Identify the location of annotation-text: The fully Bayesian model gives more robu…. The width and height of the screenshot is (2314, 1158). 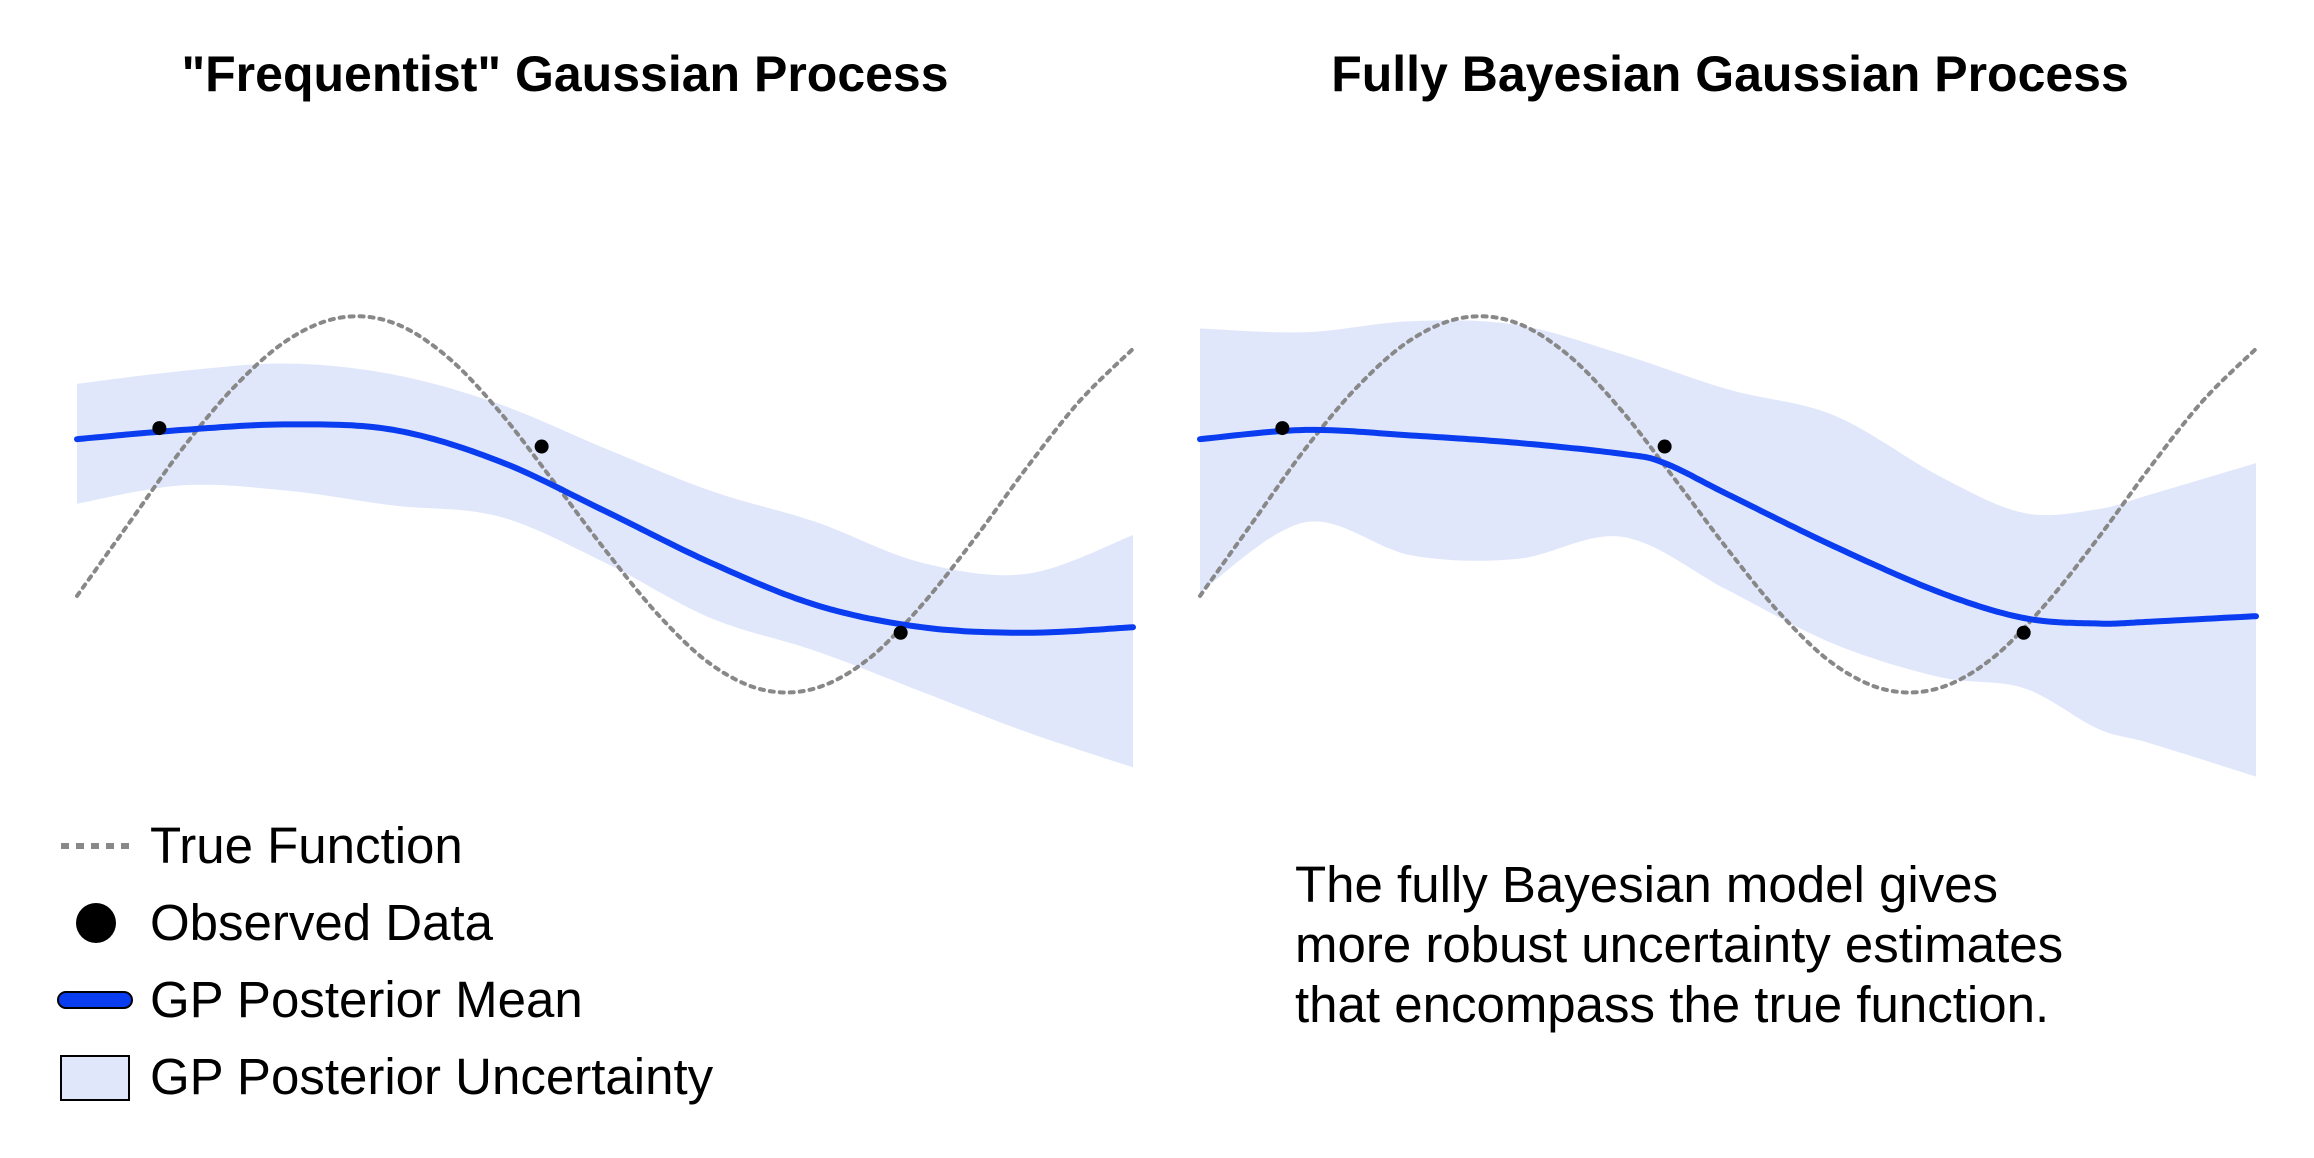
(1679, 945).